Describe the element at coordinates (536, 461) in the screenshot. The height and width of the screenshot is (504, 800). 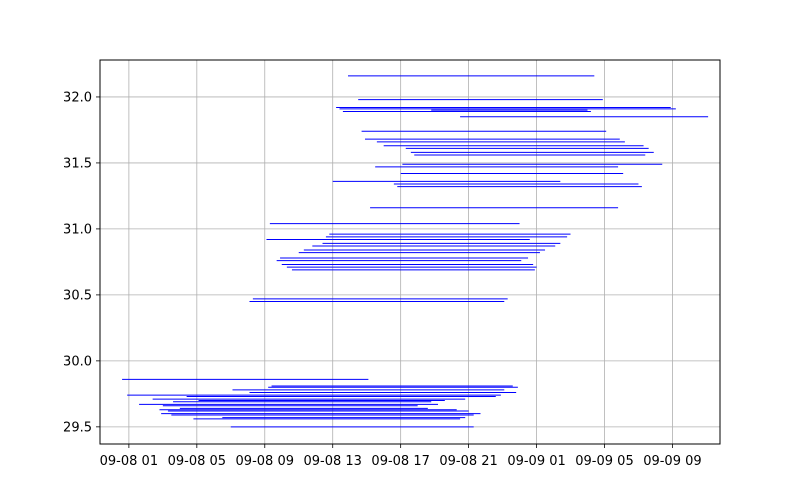
I see `x-tick-label: 09-09 01` at that location.